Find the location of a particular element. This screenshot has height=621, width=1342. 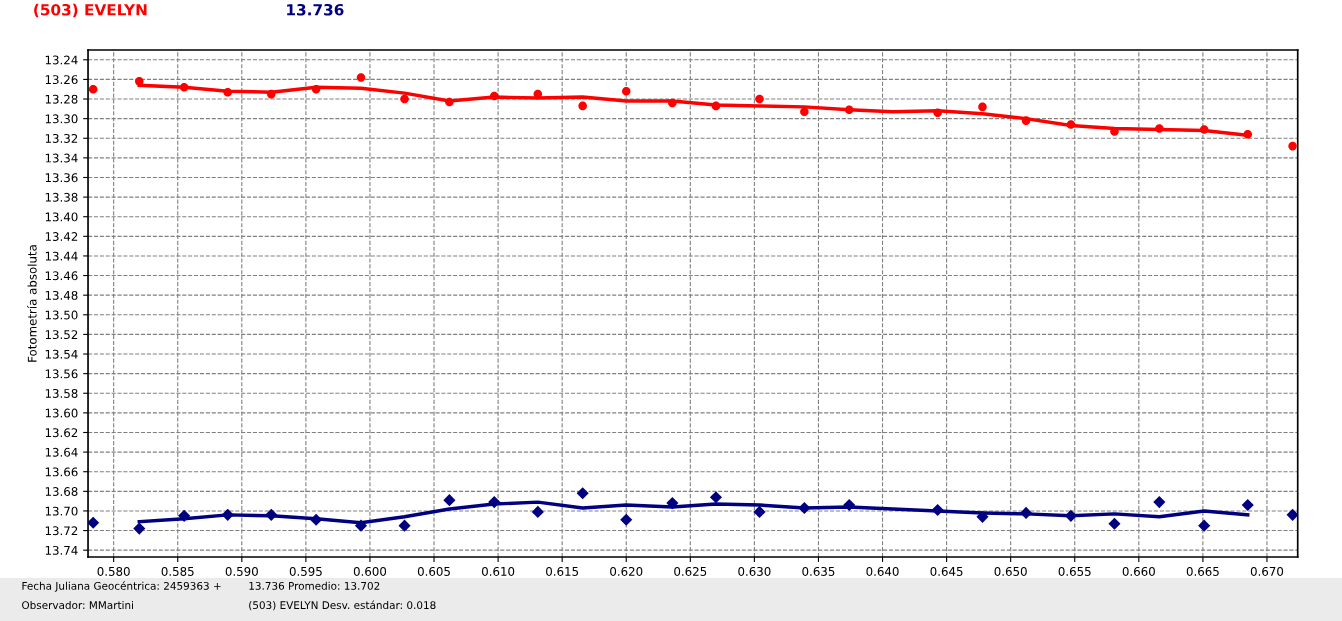

y-tick-label: 13.42 is located at coordinates (61, 236).